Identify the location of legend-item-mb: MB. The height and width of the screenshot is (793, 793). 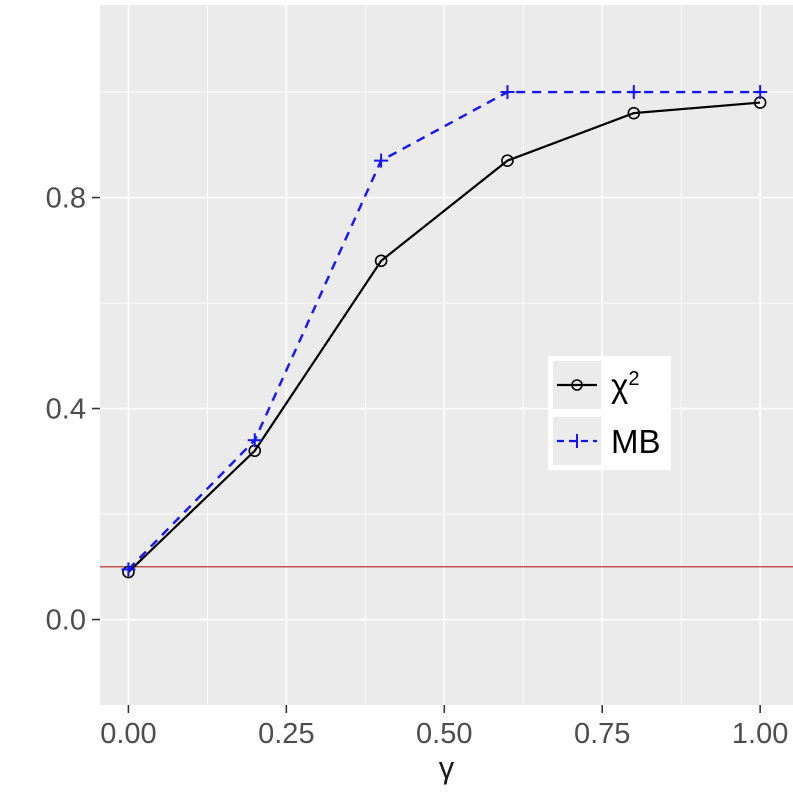
(607, 441).